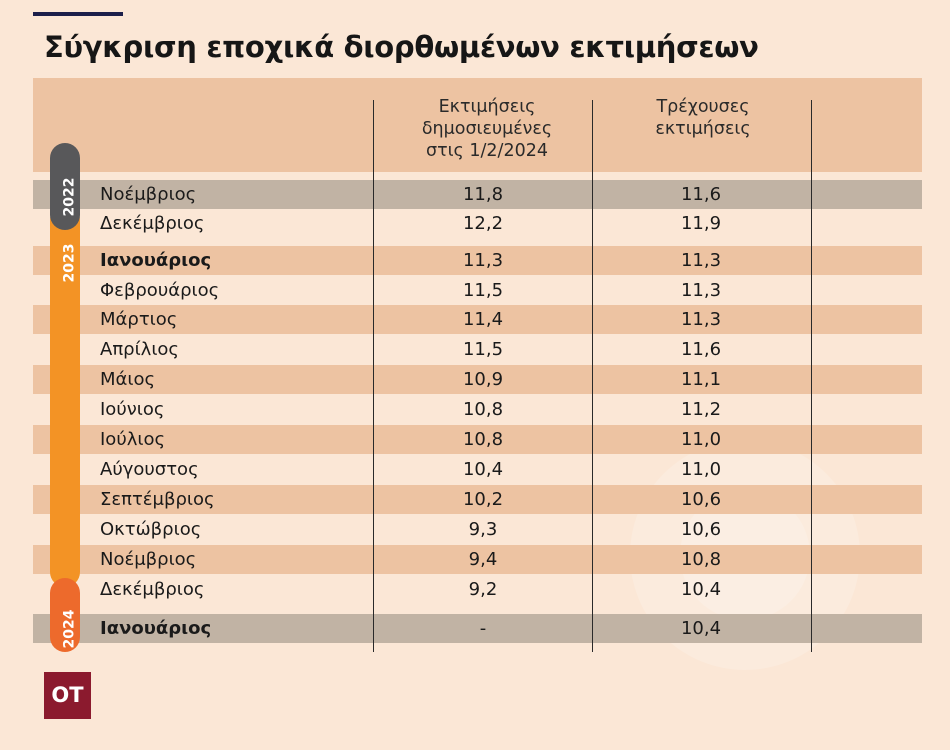  Describe the element at coordinates (483, 194) in the screenshot. I see `row-published-value: 11,8` at that location.